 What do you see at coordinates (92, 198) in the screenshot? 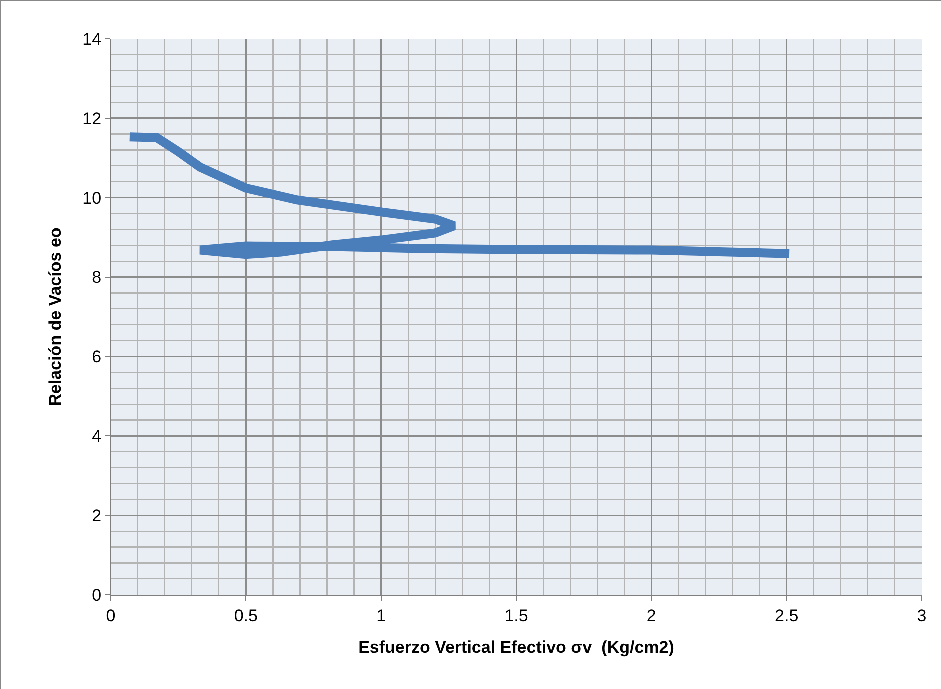
I see `y-tick-label: 10` at bounding box center [92, 198].